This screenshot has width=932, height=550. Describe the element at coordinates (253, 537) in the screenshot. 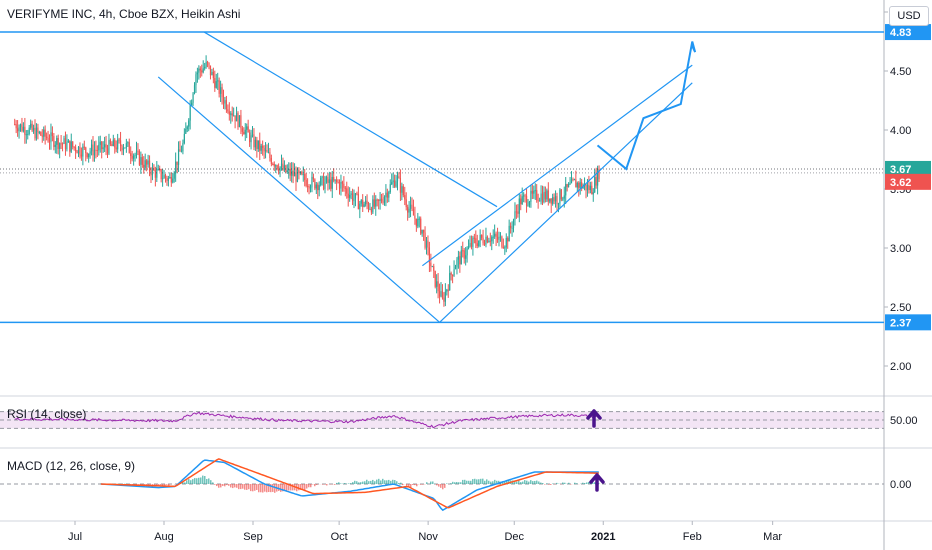

I see `time-tick-label: Sep` at that location.